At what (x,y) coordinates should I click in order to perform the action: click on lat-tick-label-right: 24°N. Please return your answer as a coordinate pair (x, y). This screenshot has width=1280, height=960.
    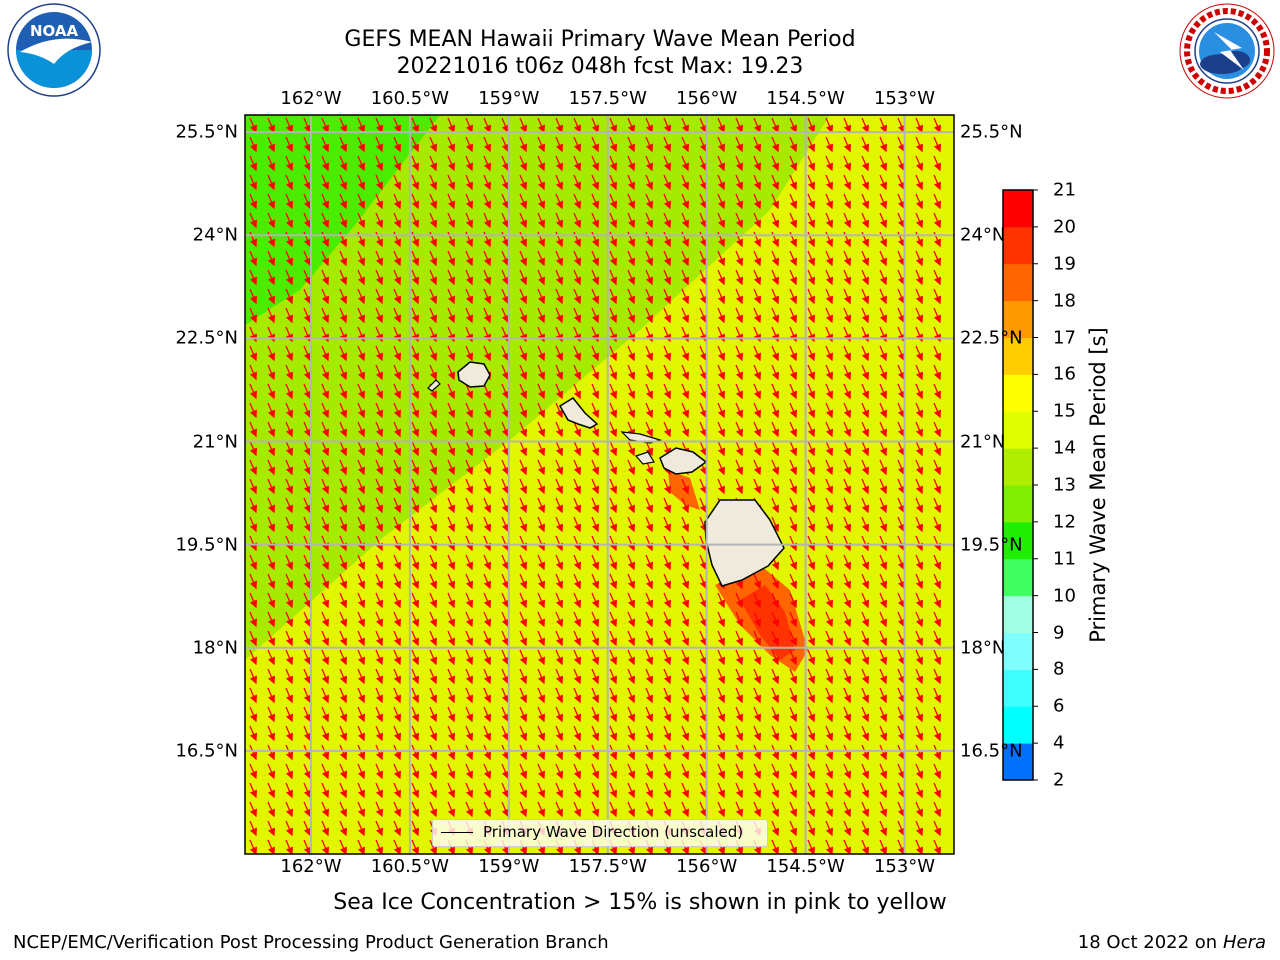
    Looking at the image, I should click on (983, 235).